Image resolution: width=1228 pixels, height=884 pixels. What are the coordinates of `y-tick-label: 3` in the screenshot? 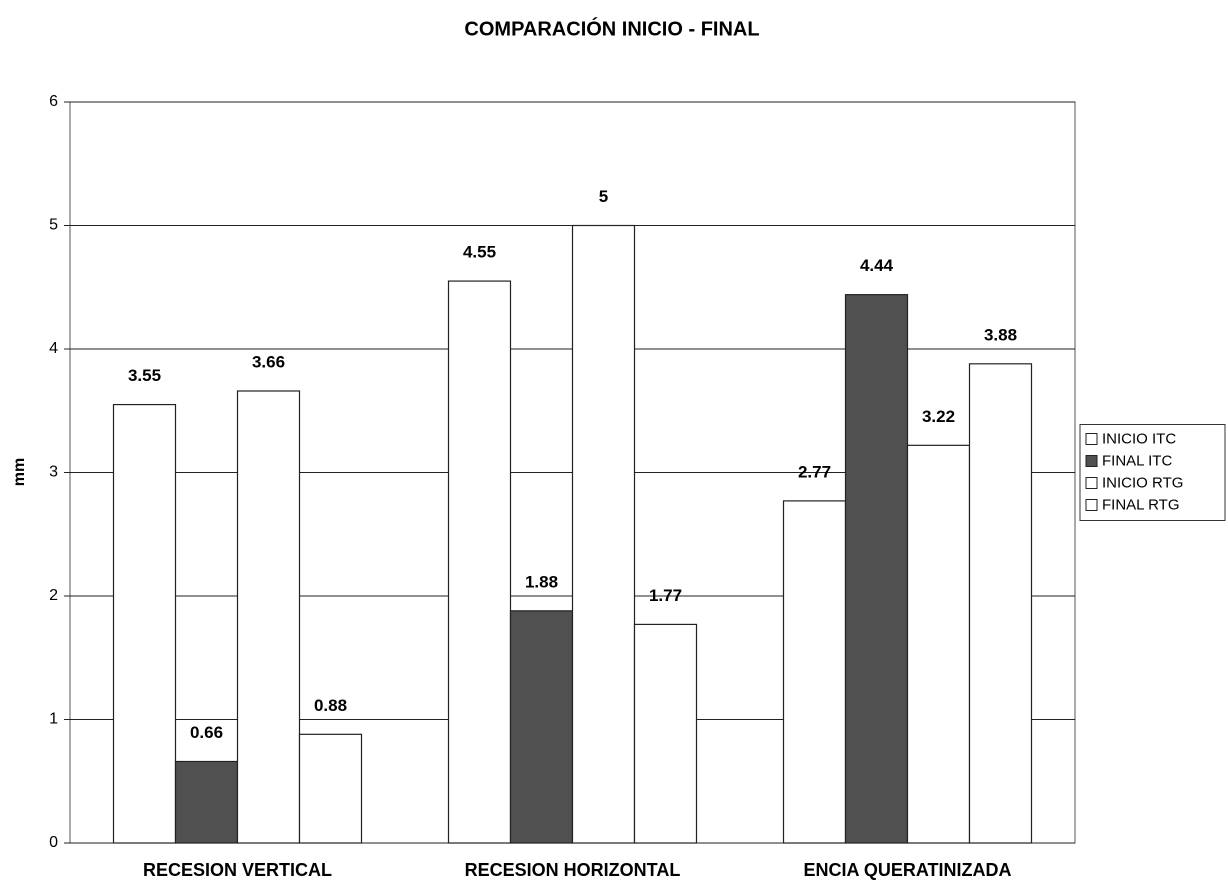 It's located at (53, 472).